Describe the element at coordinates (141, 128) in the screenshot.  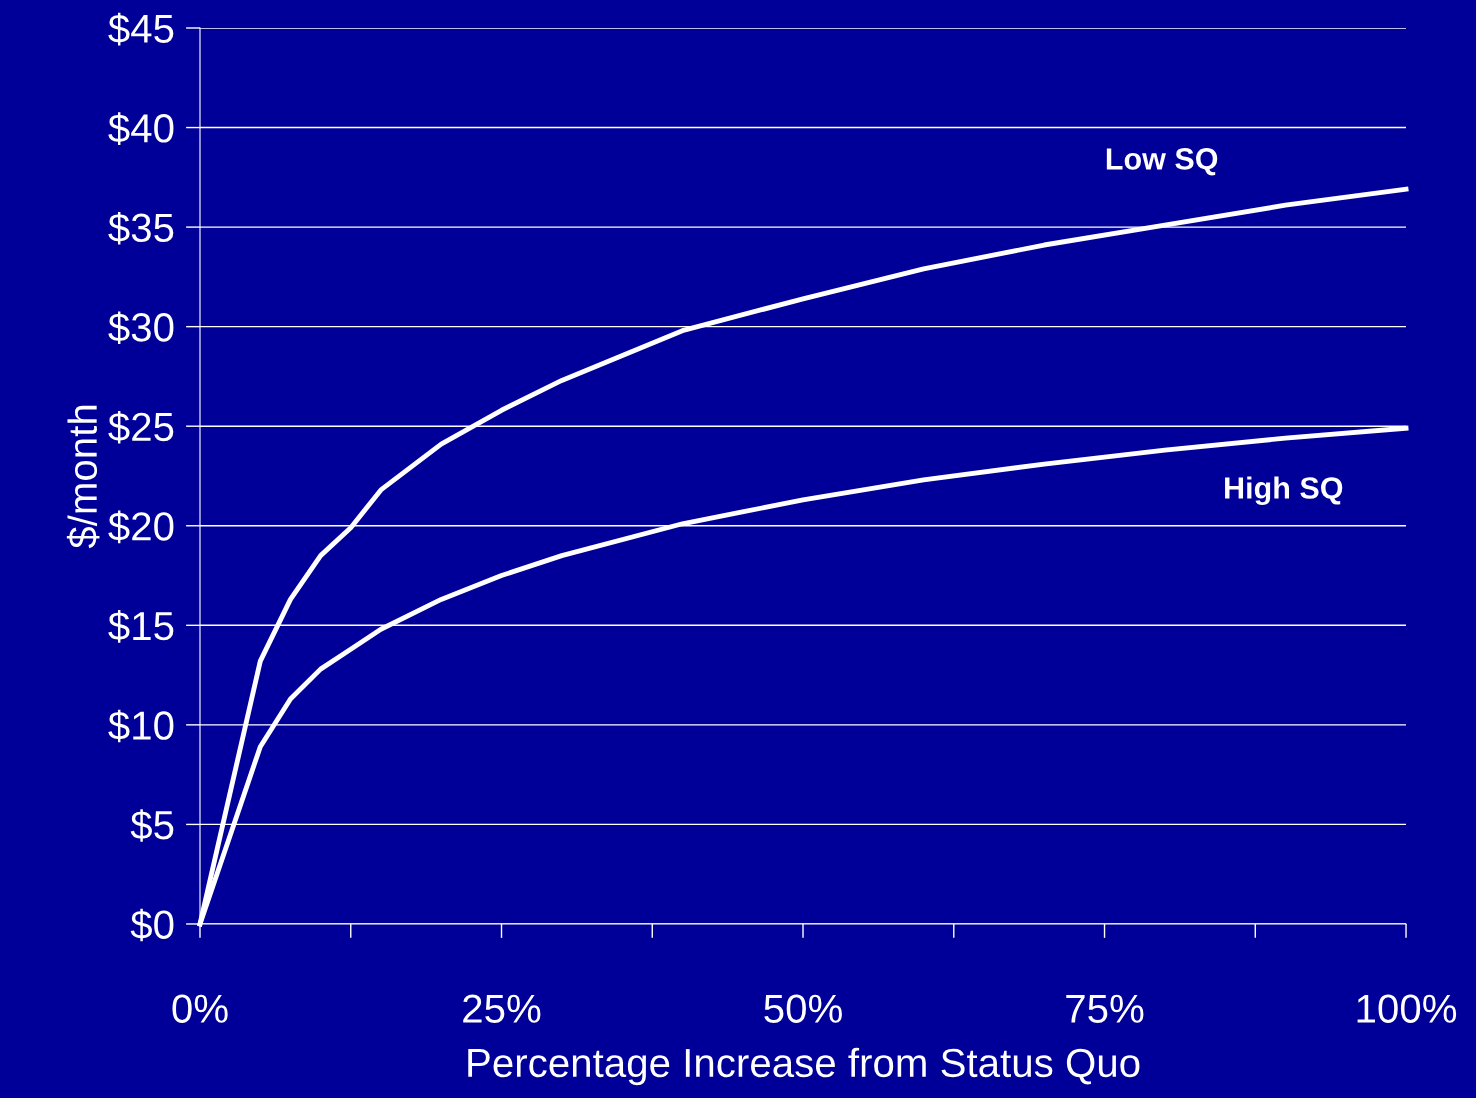
I see `y-tick-label: $40` at that location.